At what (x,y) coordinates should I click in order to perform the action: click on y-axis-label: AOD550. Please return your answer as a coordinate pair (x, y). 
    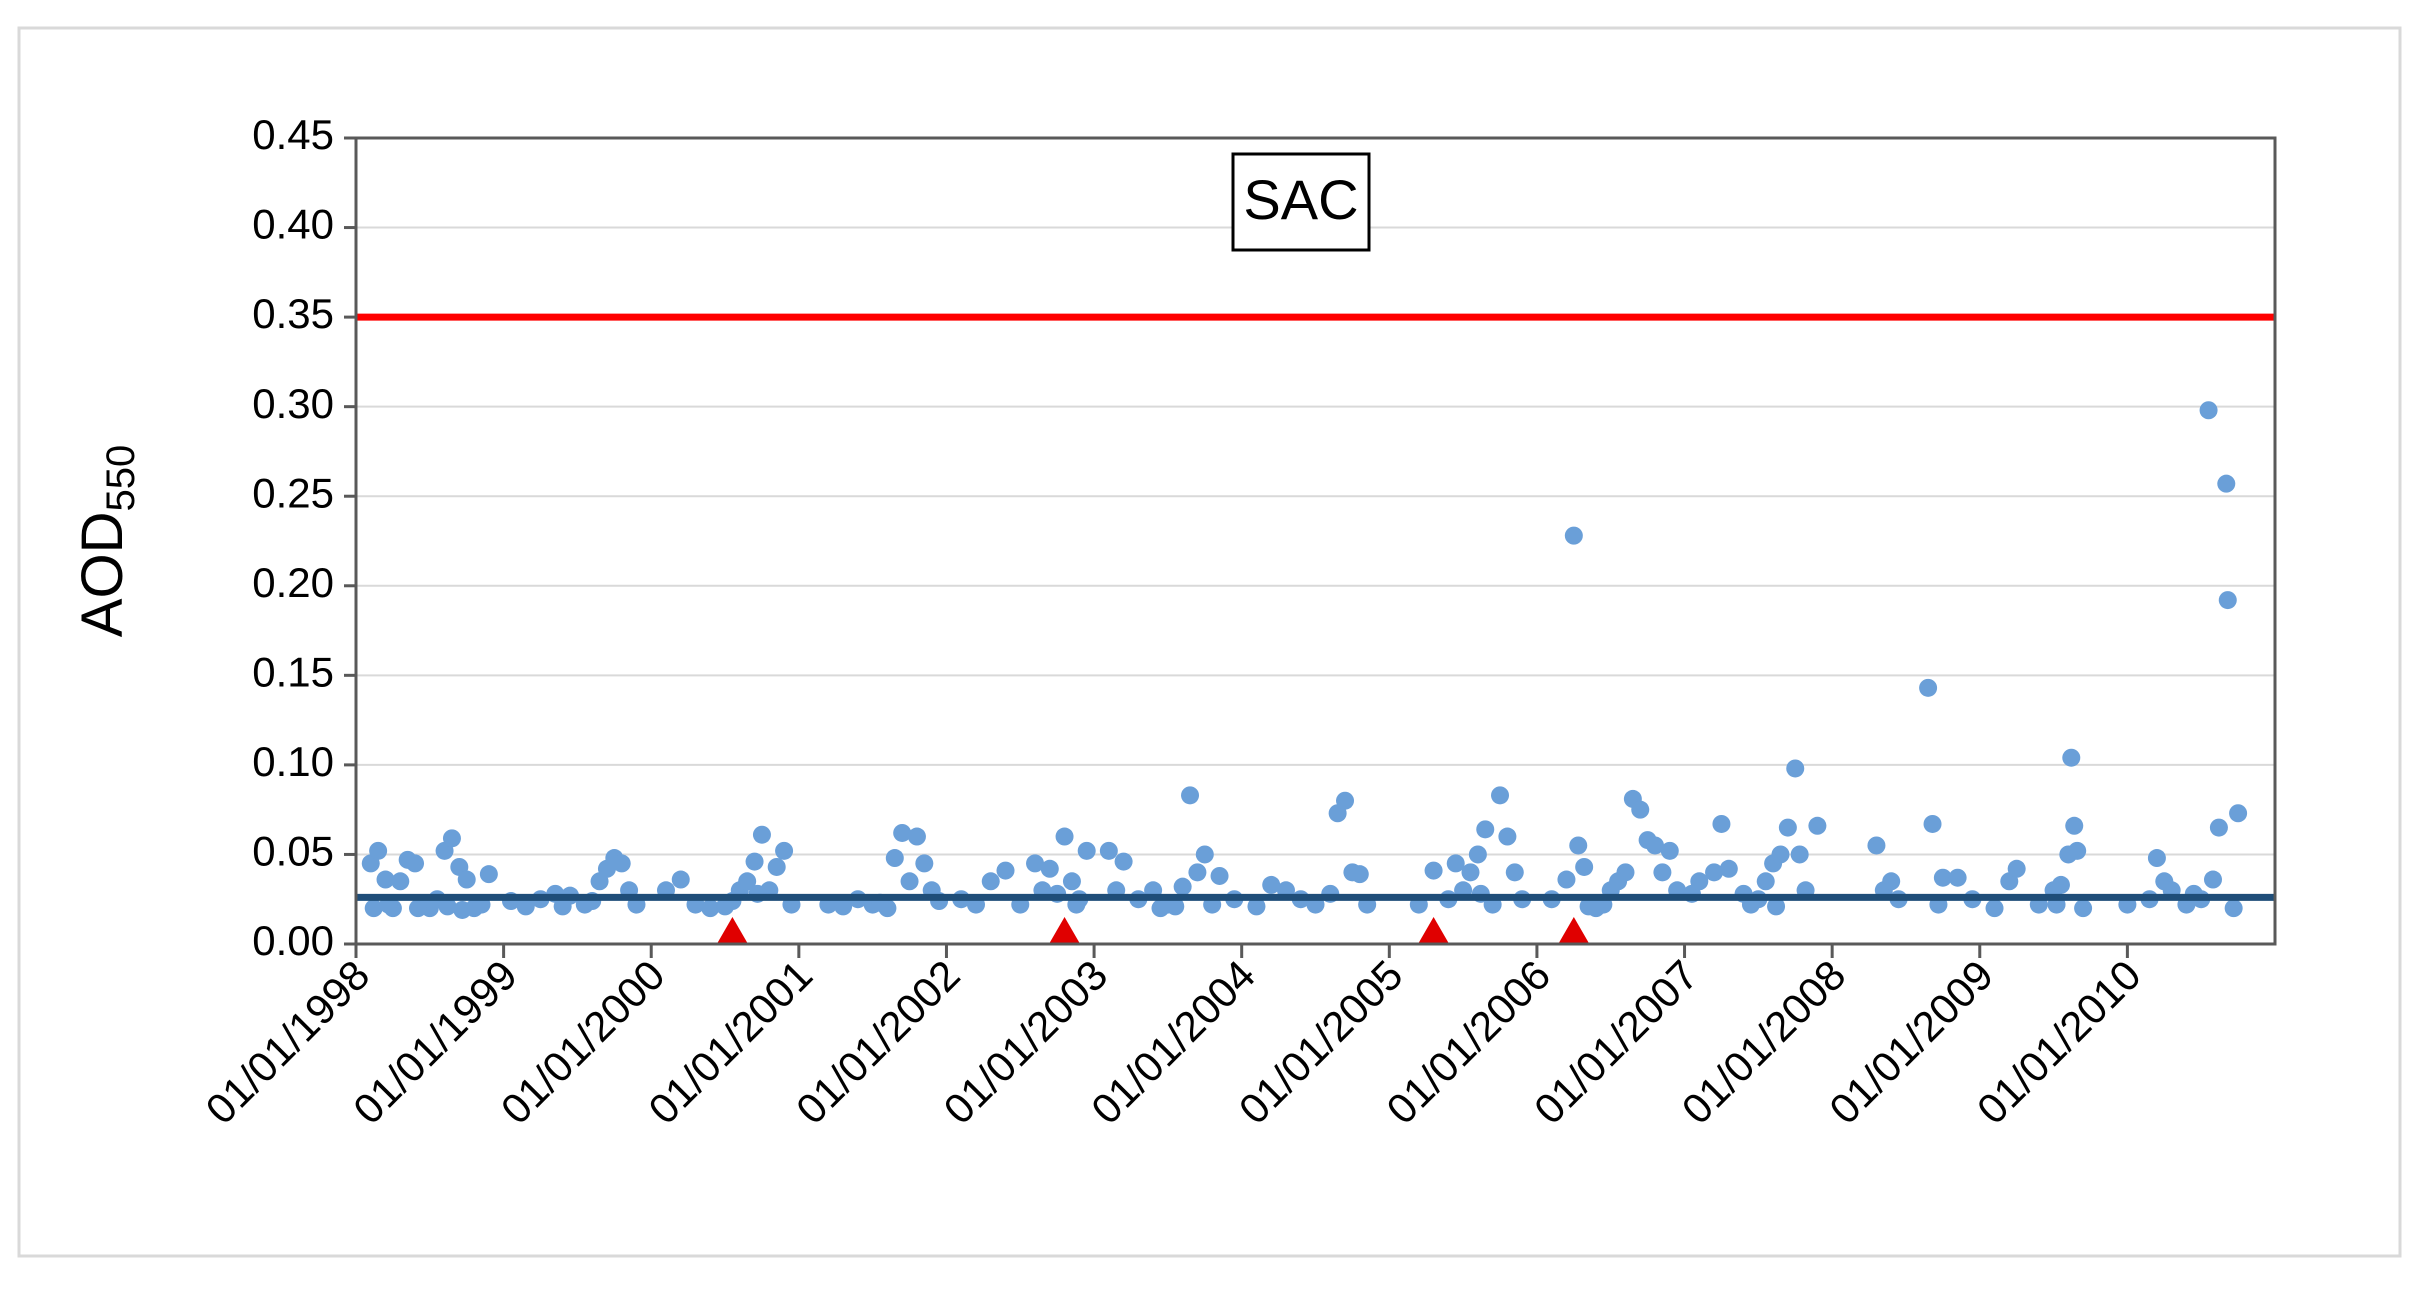
    Looking at the image, I should click on (106, 541).